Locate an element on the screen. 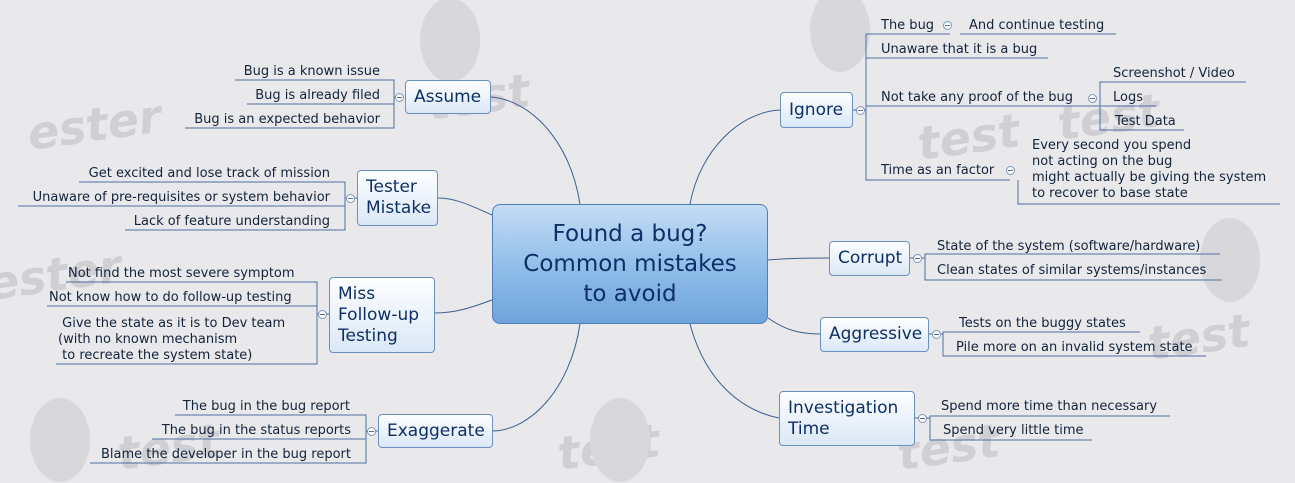 This screenshot has height=483, width=1295. subtopic-label: Get excited and lose track of mission is located at coordinates (209, 173).